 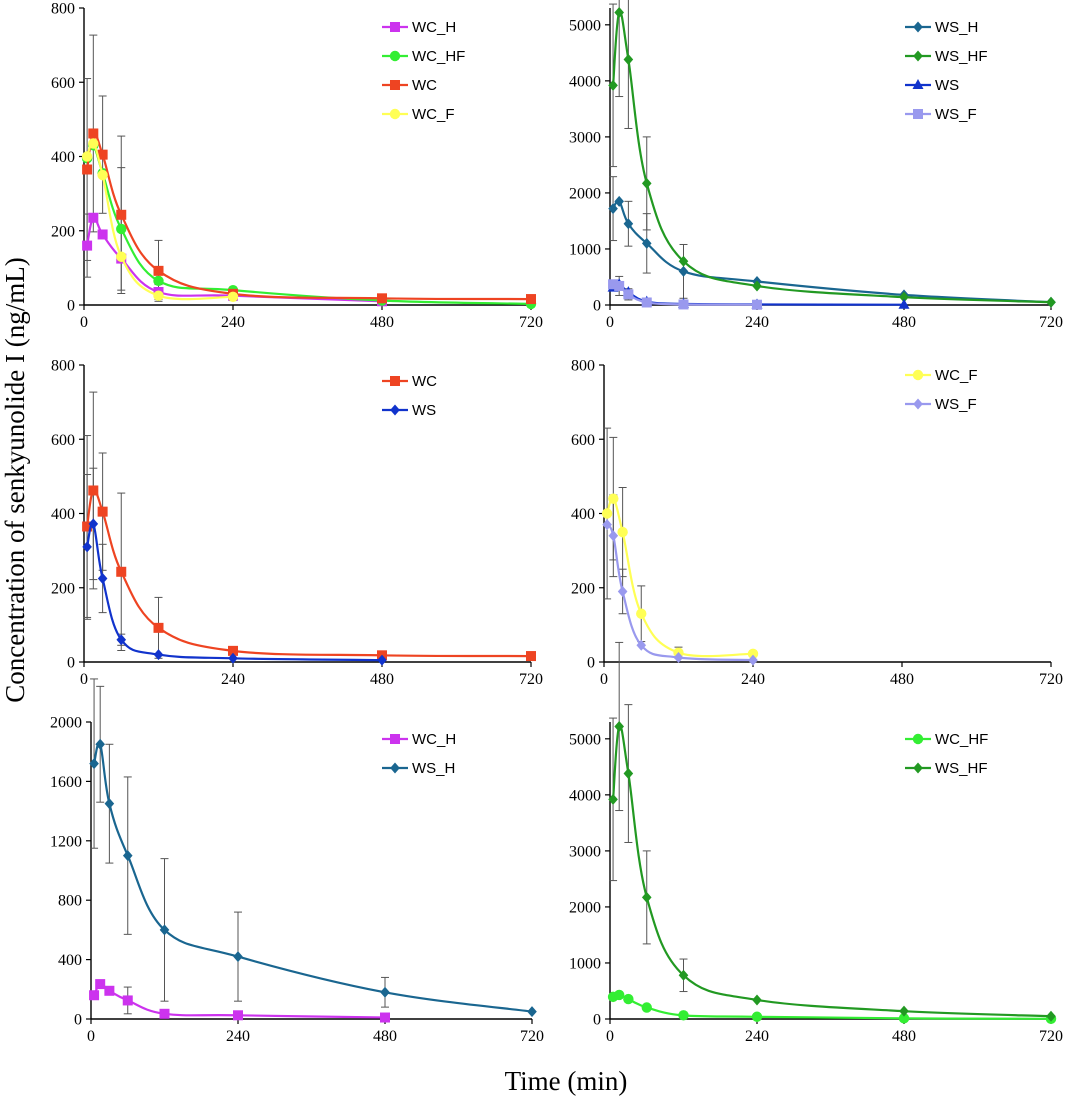 I want to click on legend-label-WC_H: WC_H, so click(x=434, y=27).